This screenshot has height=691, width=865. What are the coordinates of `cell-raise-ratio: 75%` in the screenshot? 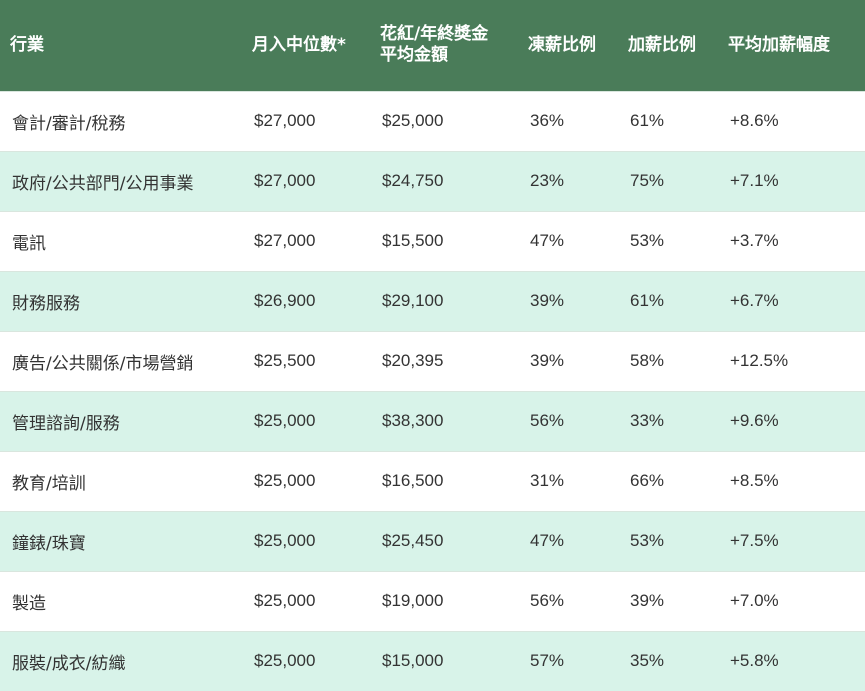 It's located at (647, 180).